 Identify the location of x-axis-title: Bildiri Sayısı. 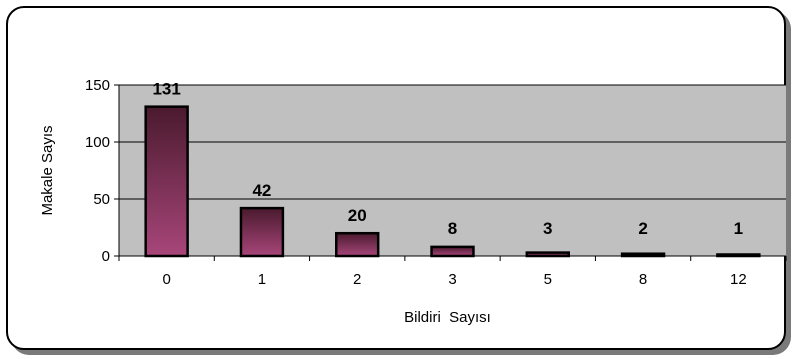
(447, 317).